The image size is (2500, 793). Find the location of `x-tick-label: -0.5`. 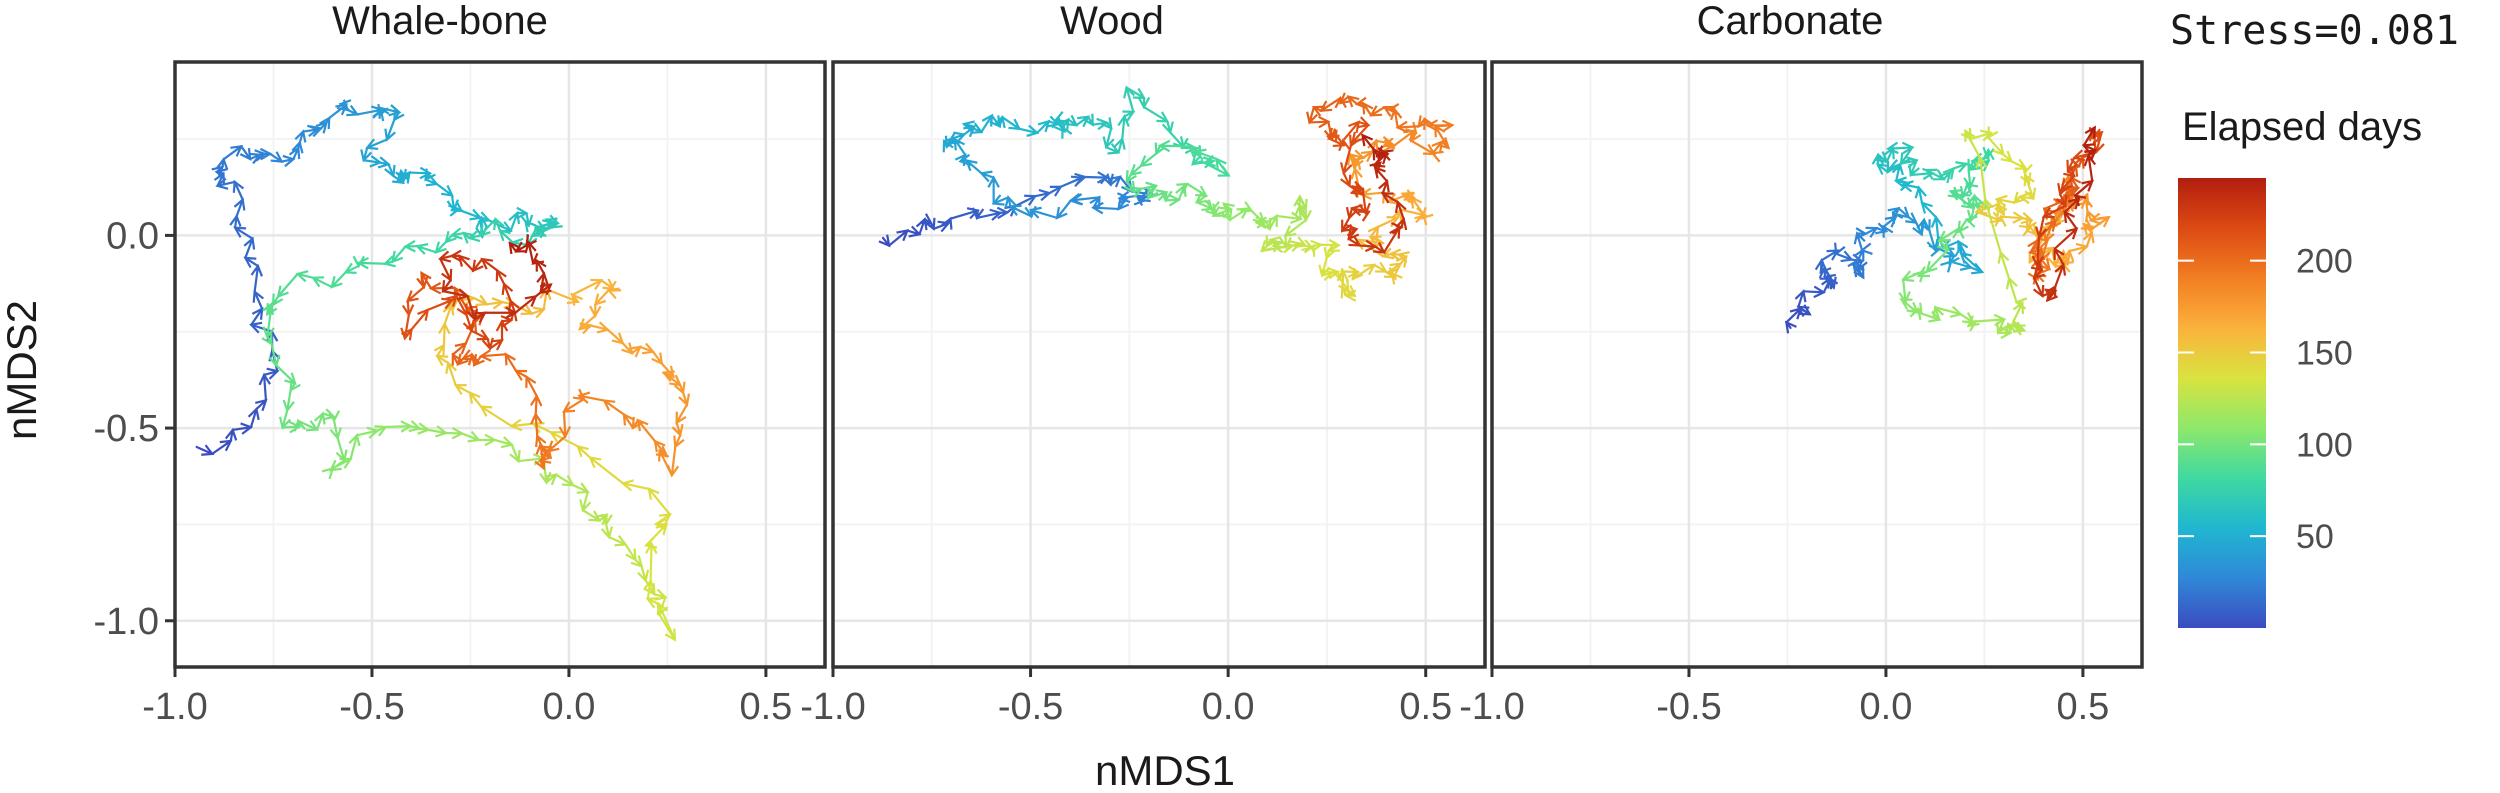

x-tick-label: -0.5 is located at coordinates (1688, 707).